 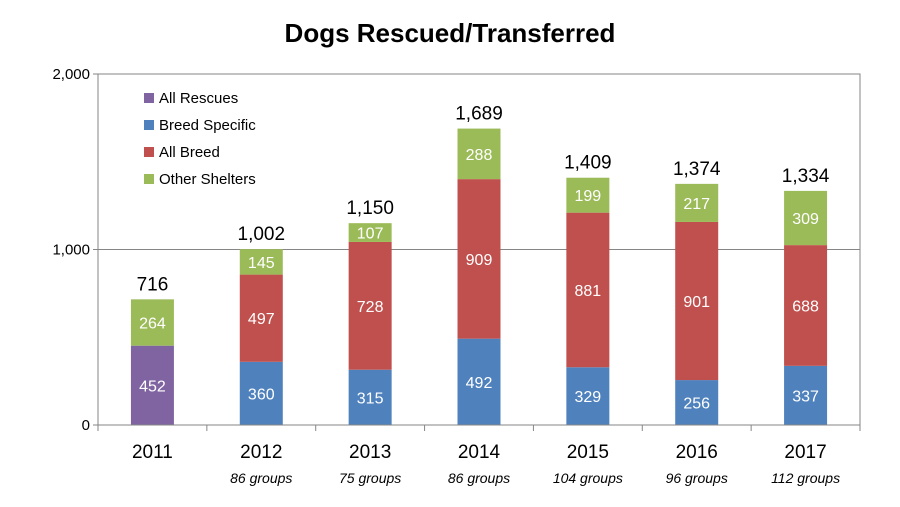 I want to click on legend-label: All Breed, so click(x=189, y=152).